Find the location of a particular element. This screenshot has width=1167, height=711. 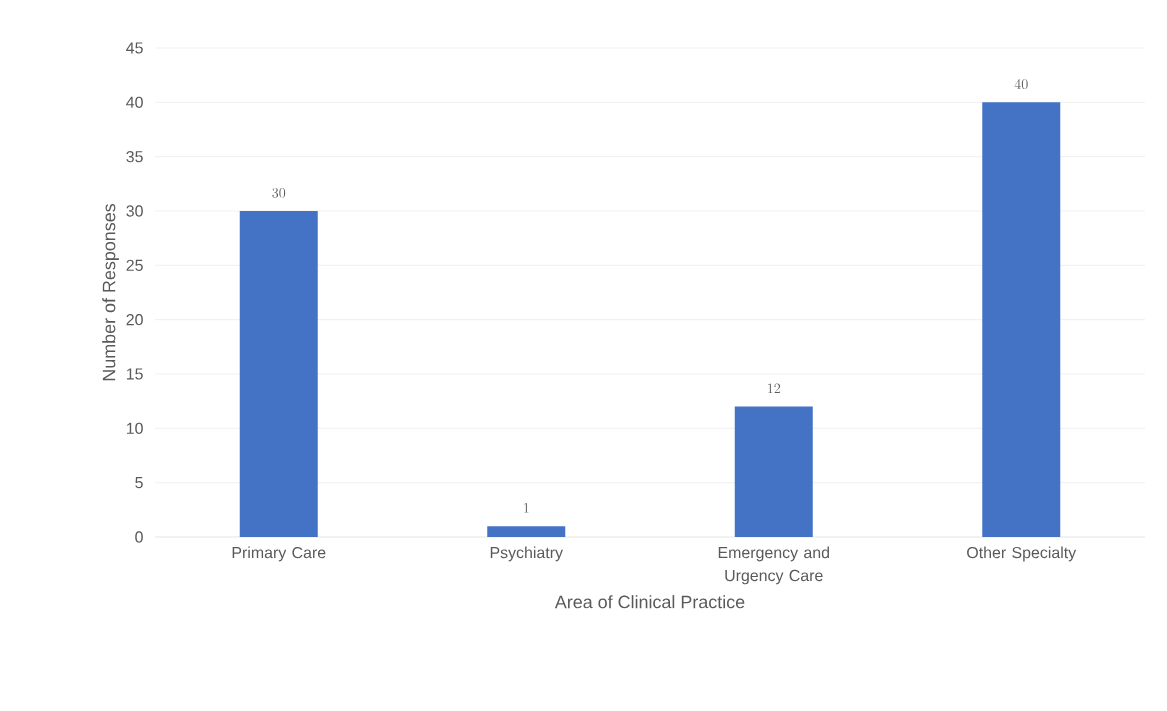

y-tick-label: 35 is located at coordinates (134, 157).